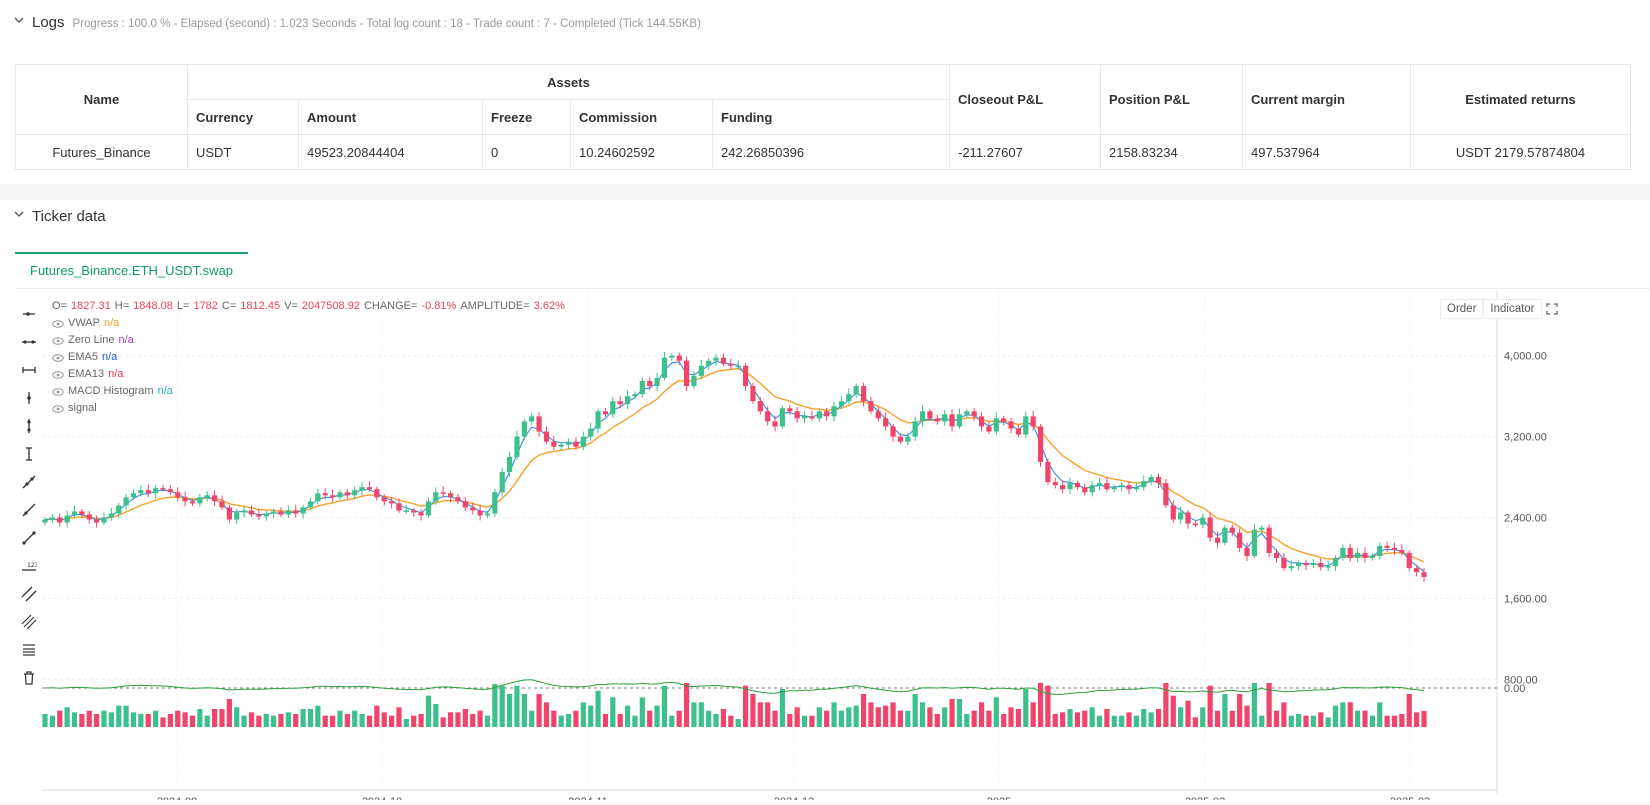 This screenshot has height=805, width=1650. What do you see at coordinates (831, 117) in the screenshot?
I see `col-funding: Funding` at bounding box center [831, 117].